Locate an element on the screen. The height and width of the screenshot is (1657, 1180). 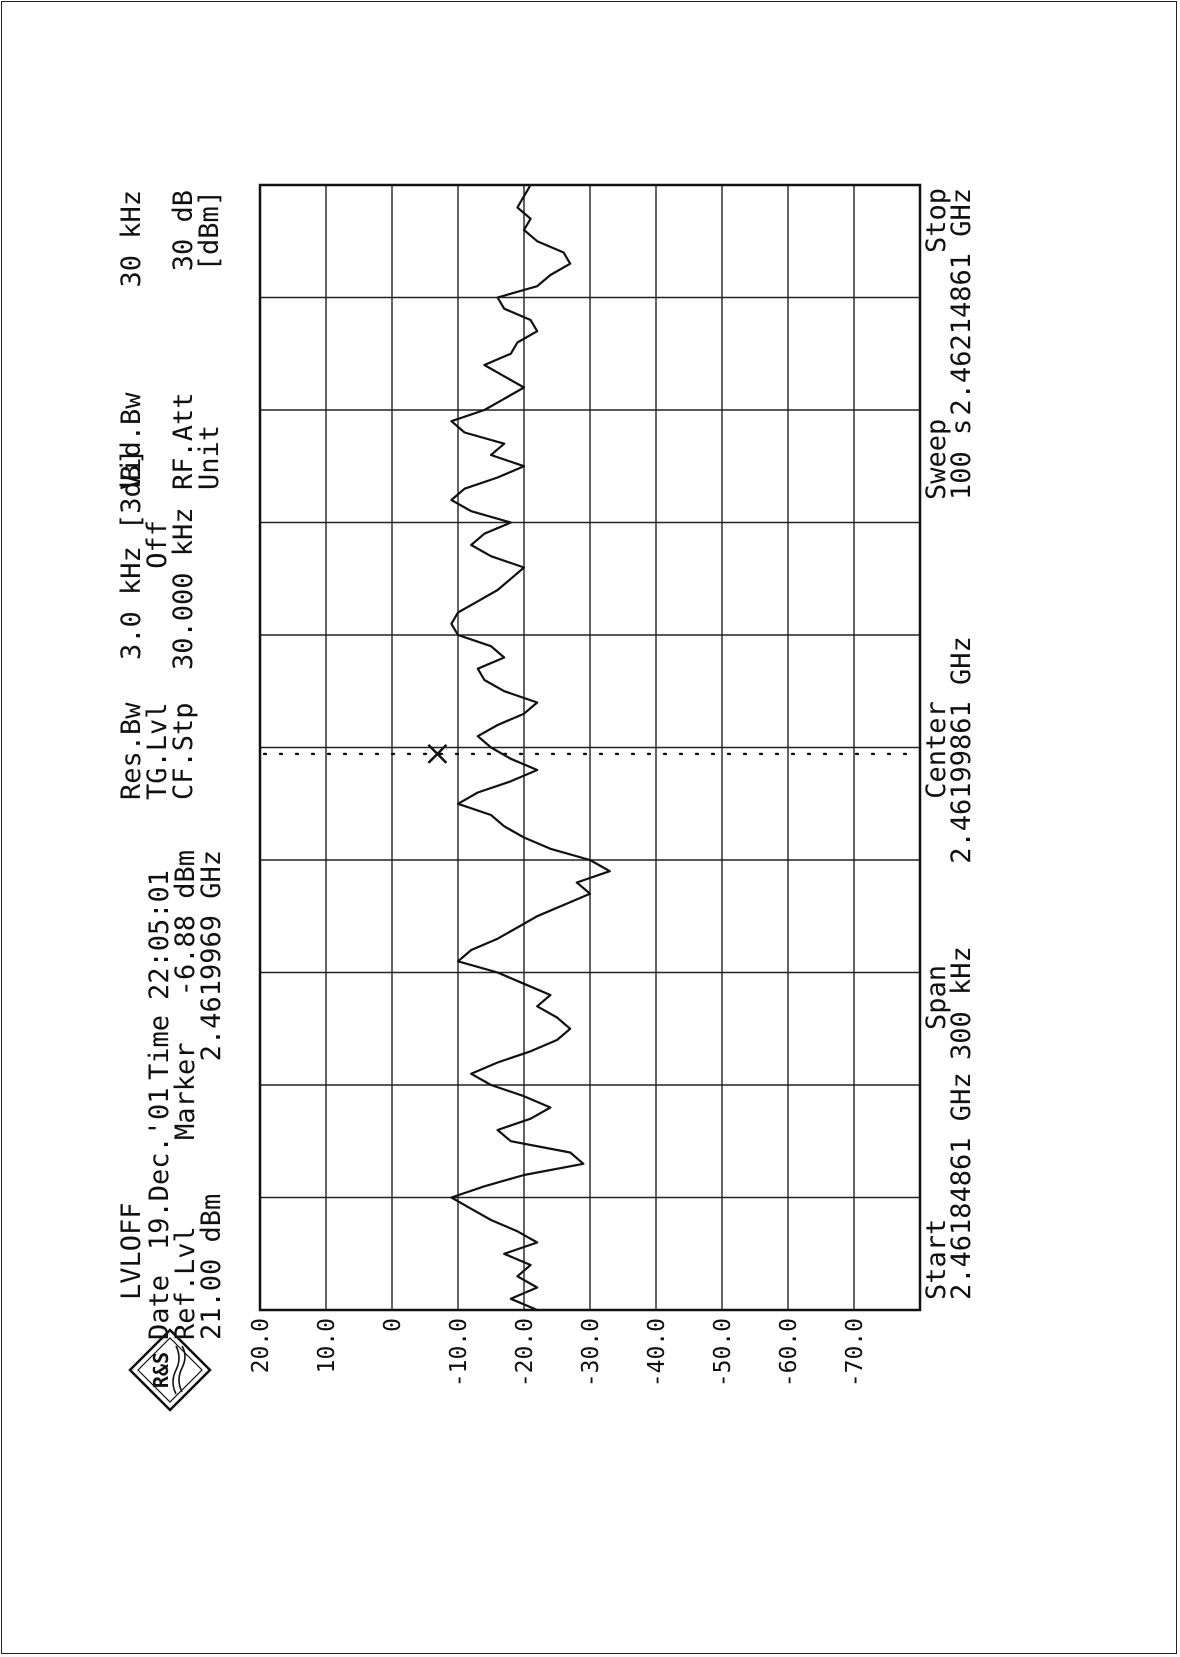
time-value: 22:05:01 is located at coordinates (159, 935).